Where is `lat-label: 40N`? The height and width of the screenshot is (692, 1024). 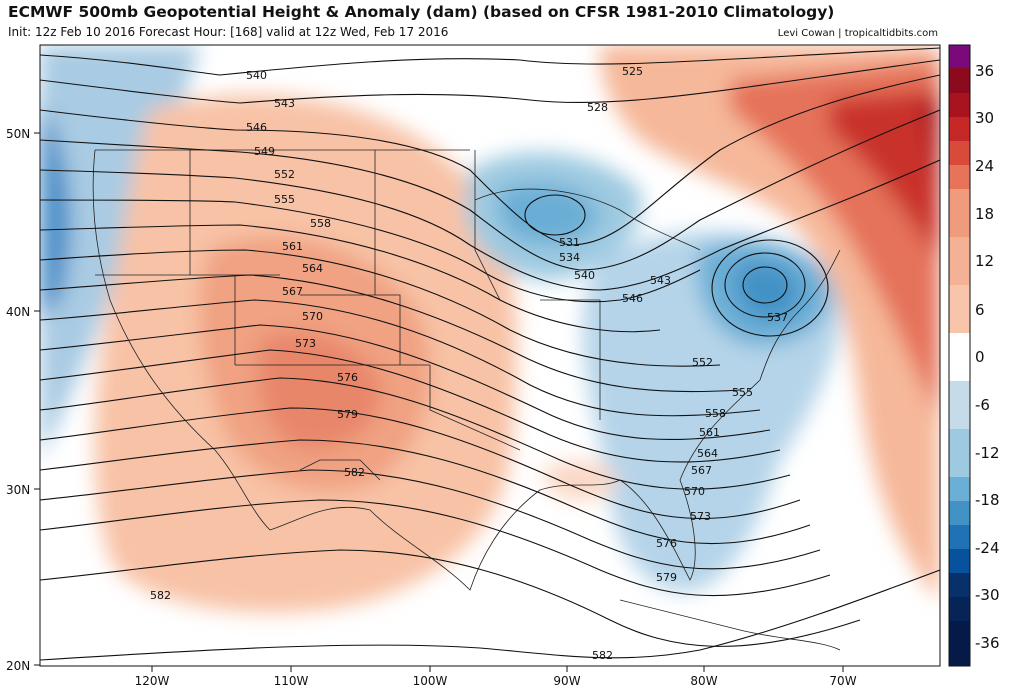
lat-label: 40N is located at coordinates (18, 312).